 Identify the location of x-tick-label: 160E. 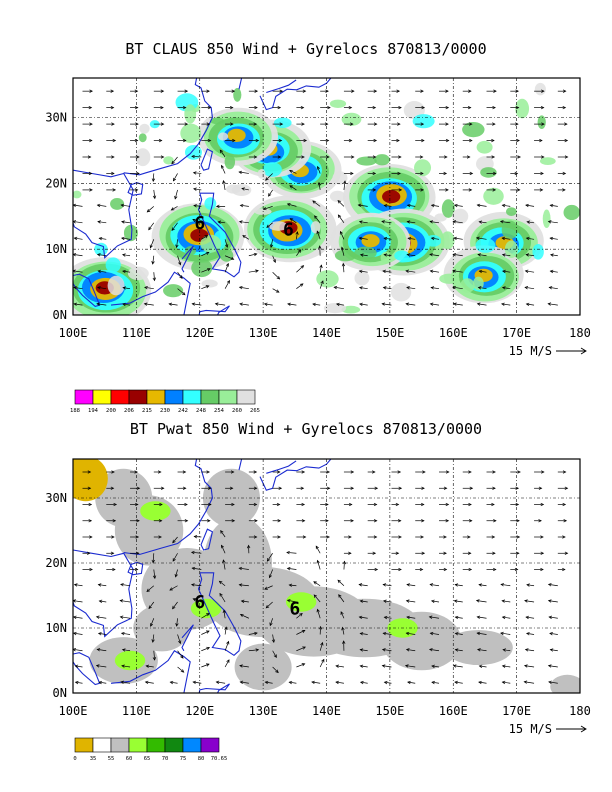
(453, 333).